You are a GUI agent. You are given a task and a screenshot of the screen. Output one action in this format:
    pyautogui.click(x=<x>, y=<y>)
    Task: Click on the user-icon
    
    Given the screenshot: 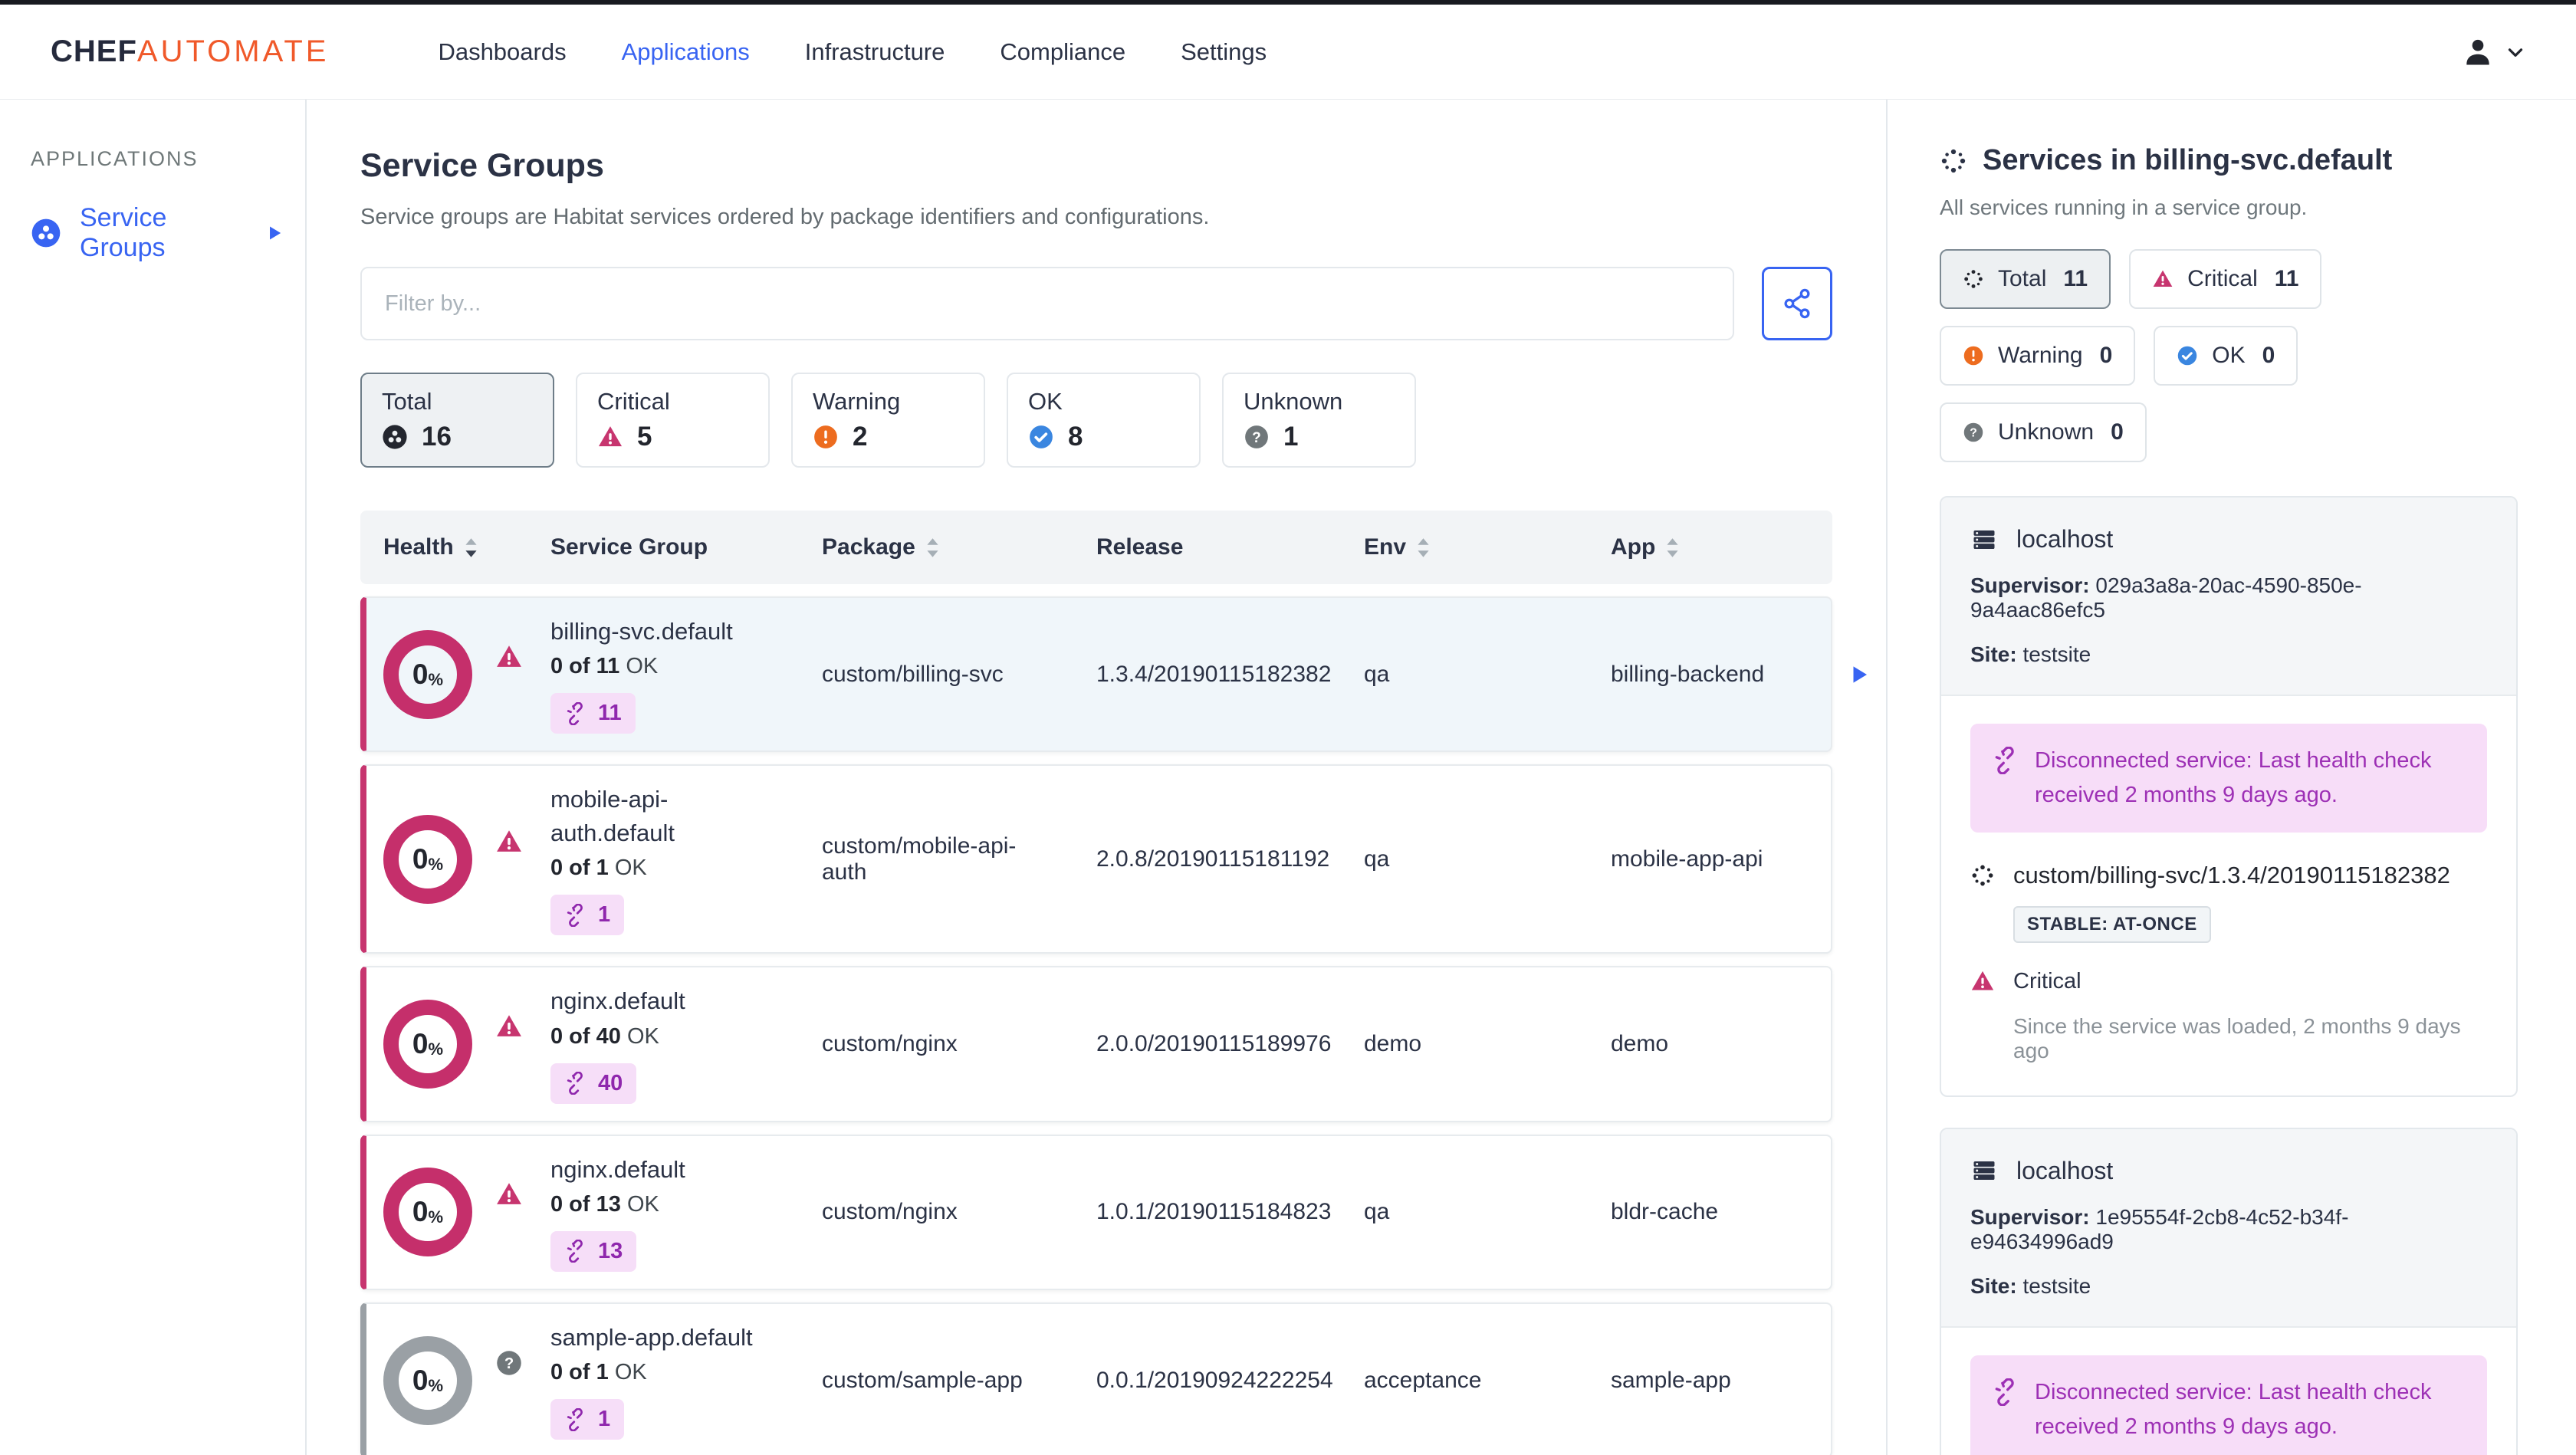 What is the action you would take?
    pyautogui.click(x=2478, y=51)
    